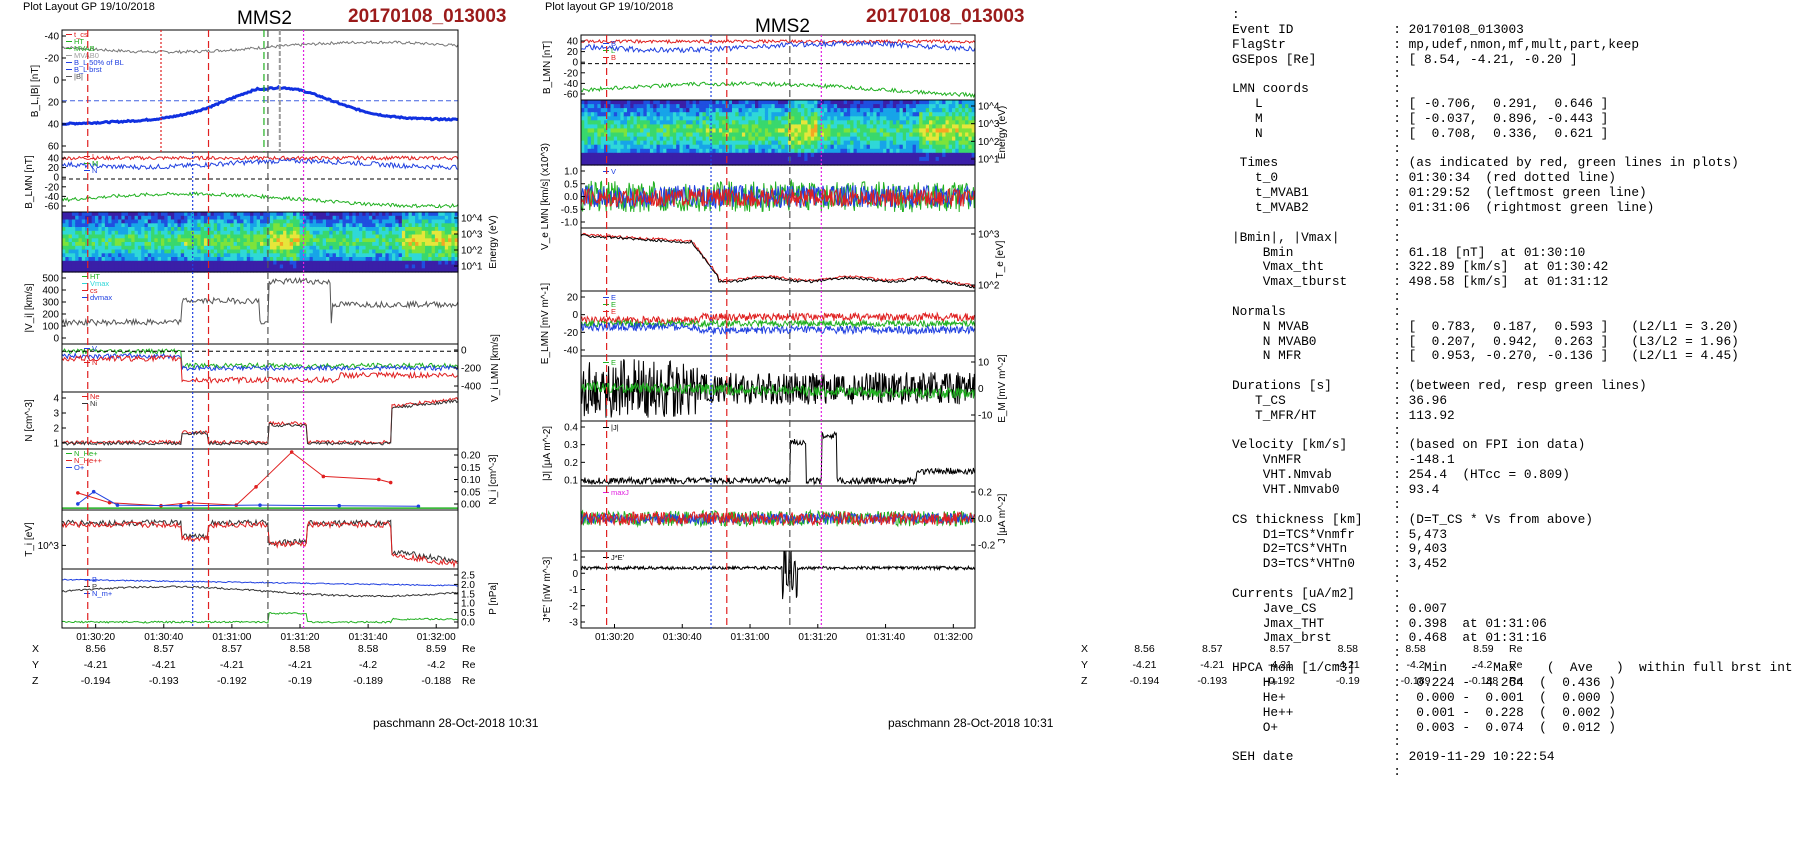  I want to click on position-row-label: Z, so click(1084, 681).